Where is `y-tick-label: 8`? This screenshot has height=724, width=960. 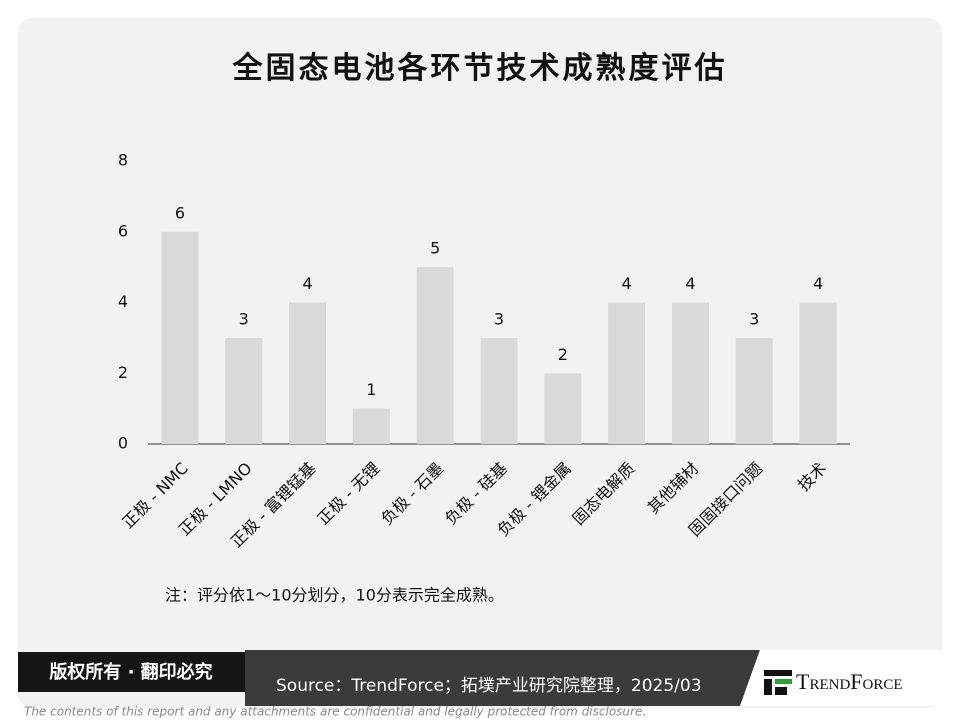 y-tick-label: 8 is located at coordinates (123, 160).